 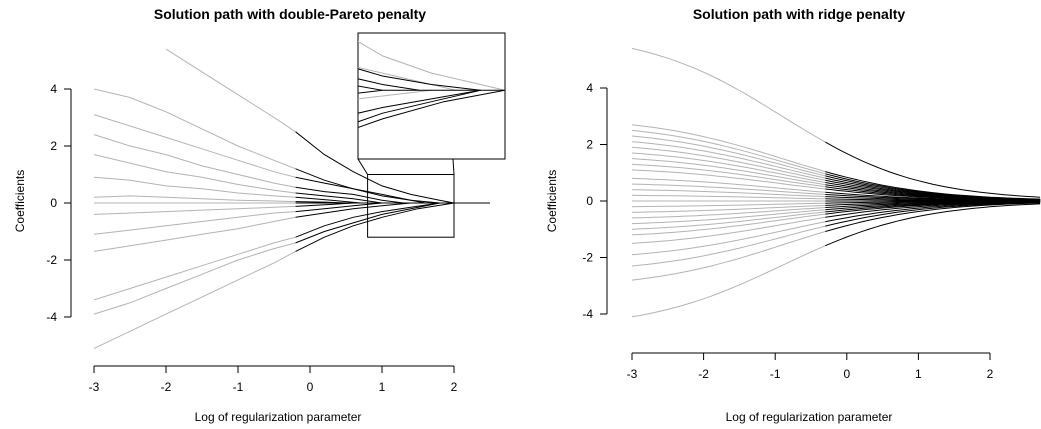 What do you see at coordinates (809, 417) in the screenshot?
I see `right-x-axis-label: Log of regularization parameter` at bounding box center [809, 417].